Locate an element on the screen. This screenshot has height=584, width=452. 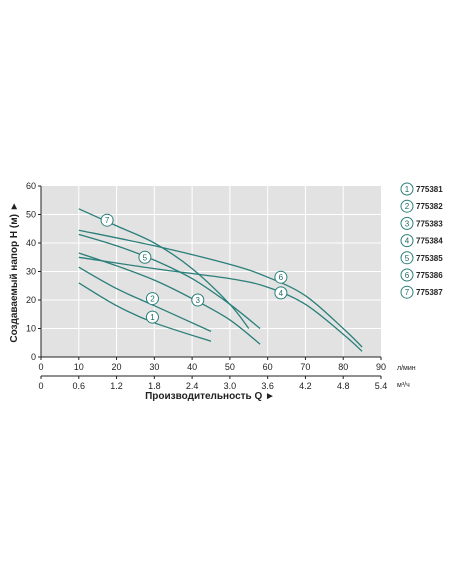
curve-marker-label-6: 6 is located at coordinates (281, 277).